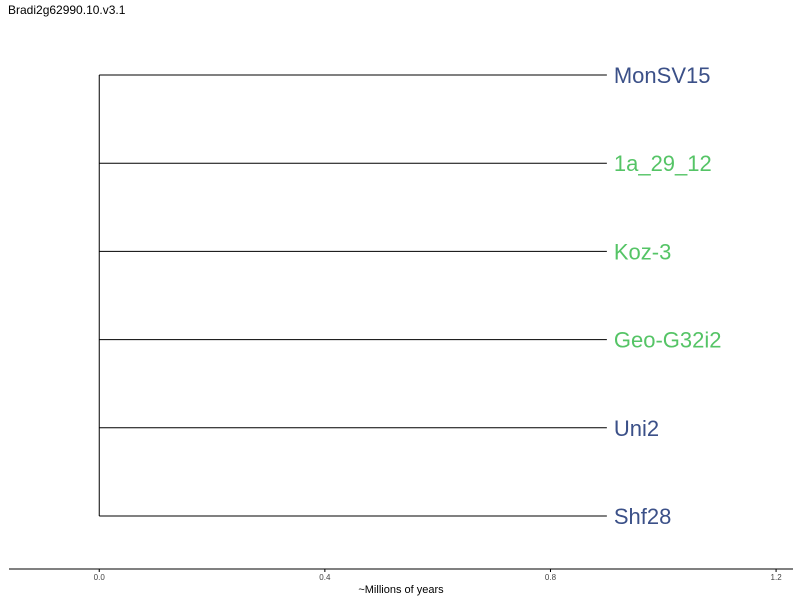 The image size is (800, 600). Describe the element at coordinates (777, 577) in the screenshot. I see `x-tick-label-4: 1.2` at that location.